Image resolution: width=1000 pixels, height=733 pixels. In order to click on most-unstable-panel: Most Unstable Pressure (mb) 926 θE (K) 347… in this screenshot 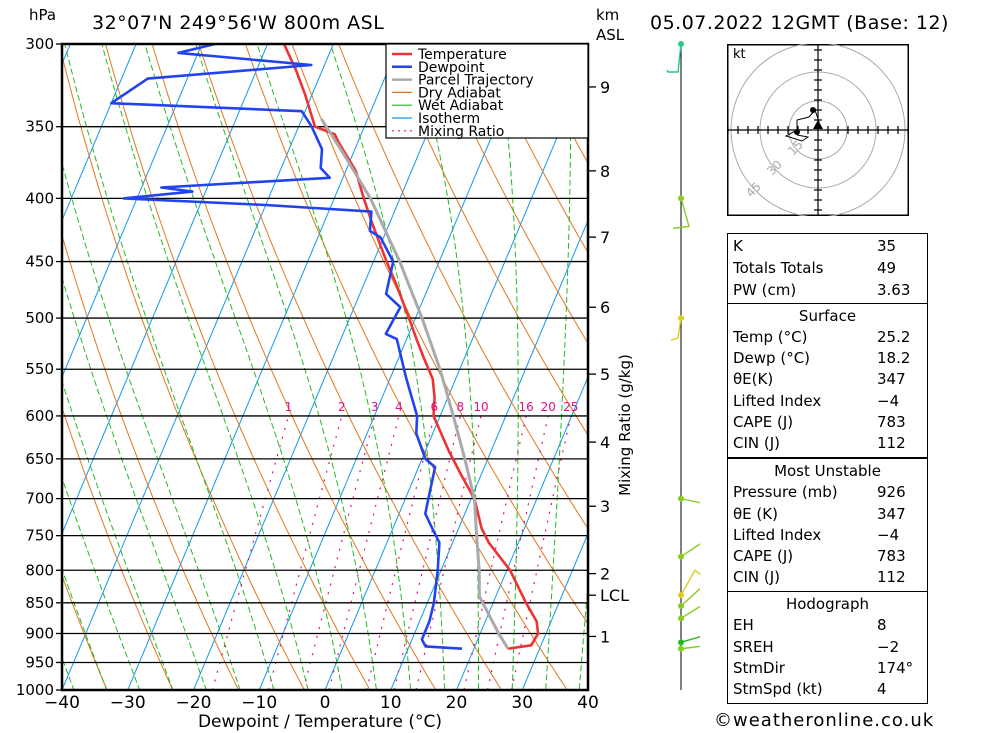, I will do `click(827, 525)`.